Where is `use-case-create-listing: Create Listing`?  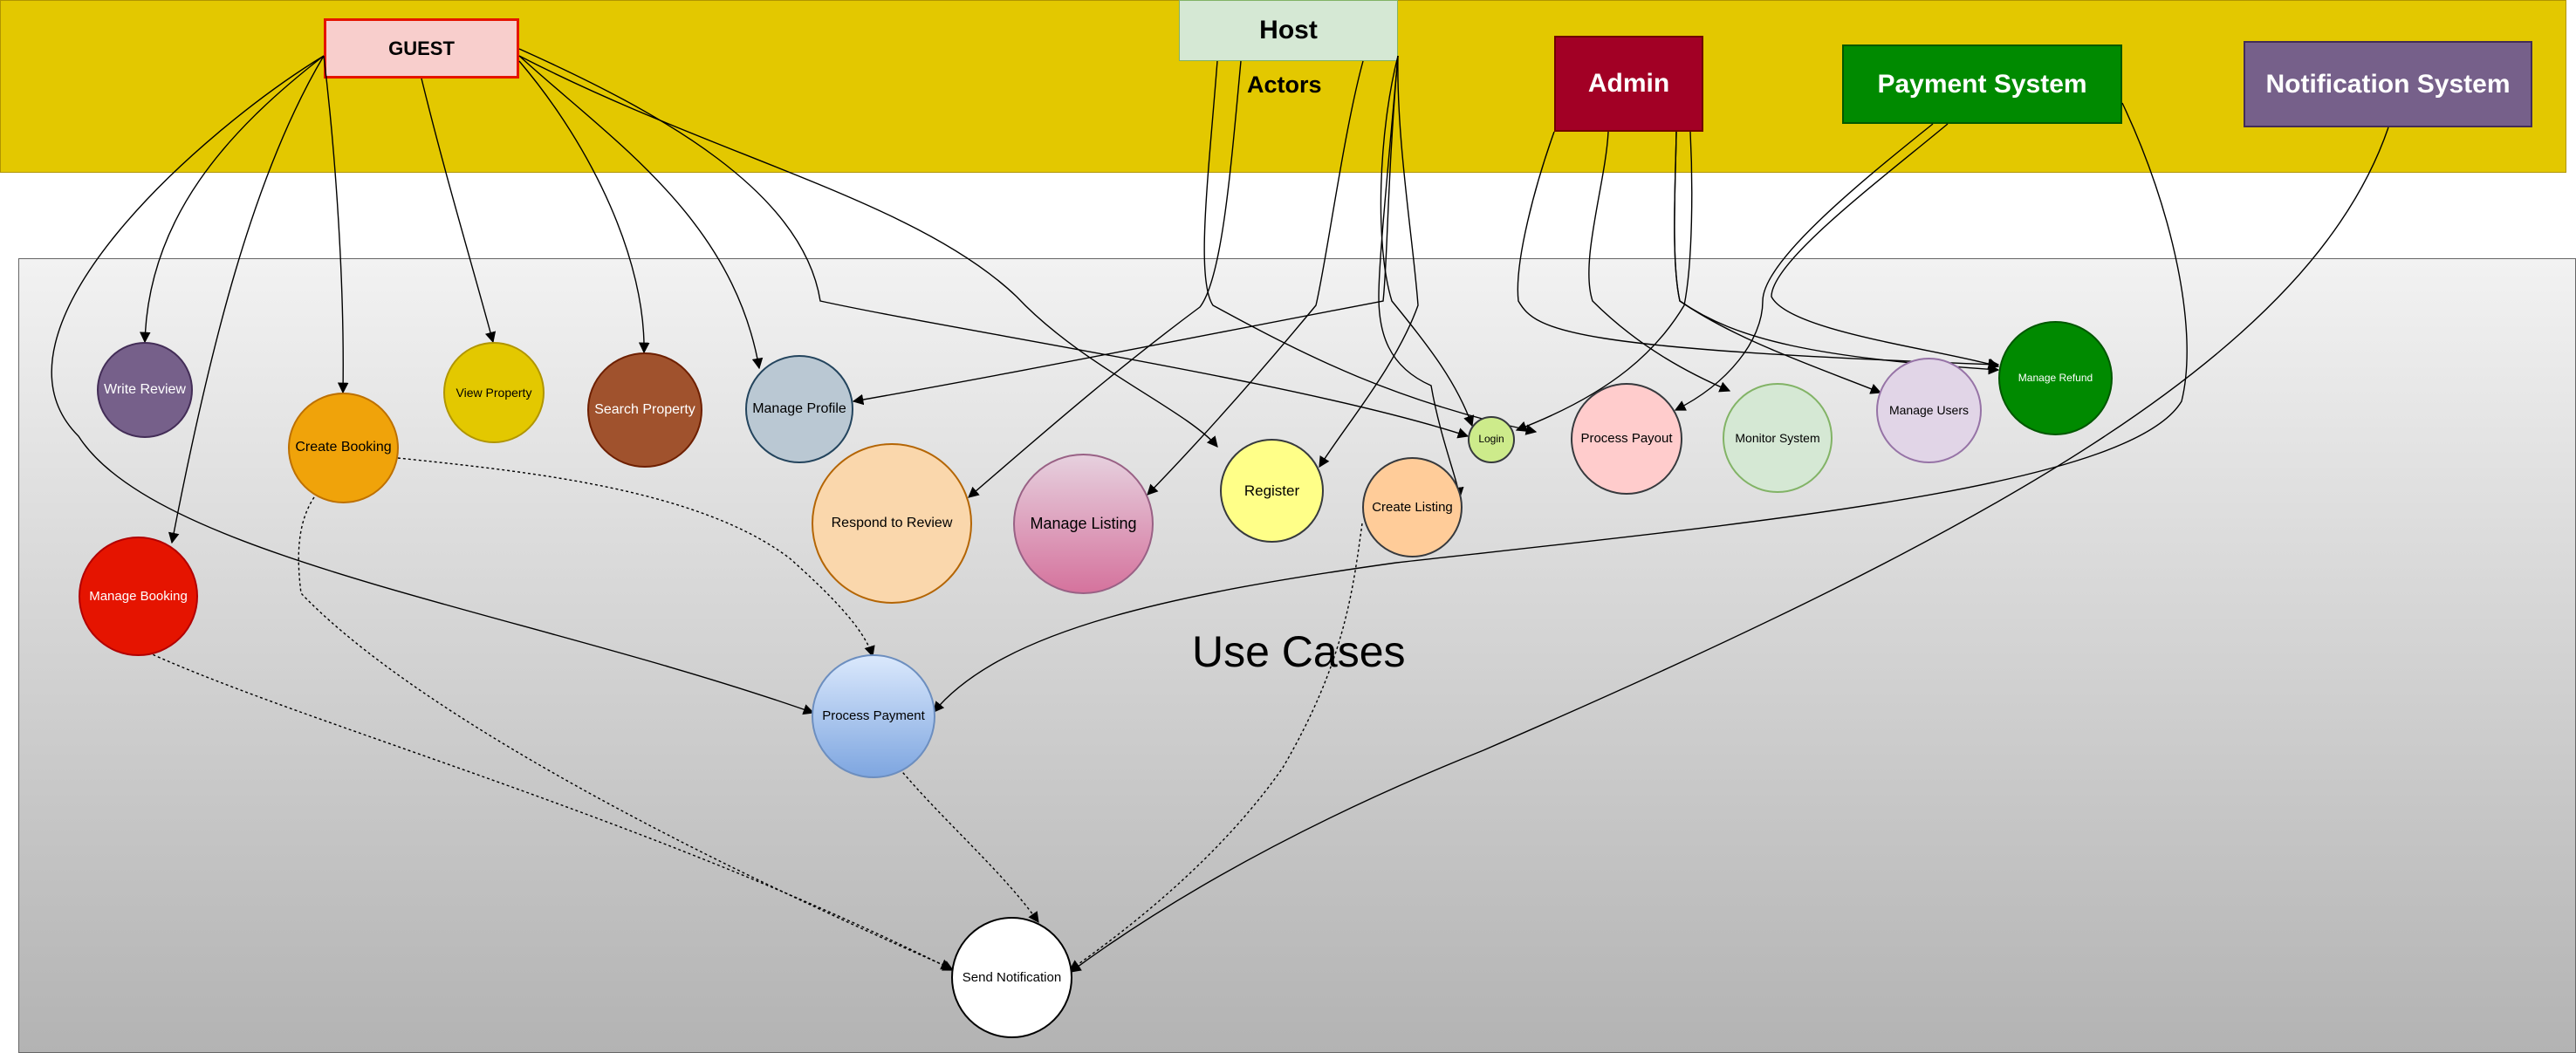 use-case-create-listing: Create Listing is located at coordinates (1412, 507).